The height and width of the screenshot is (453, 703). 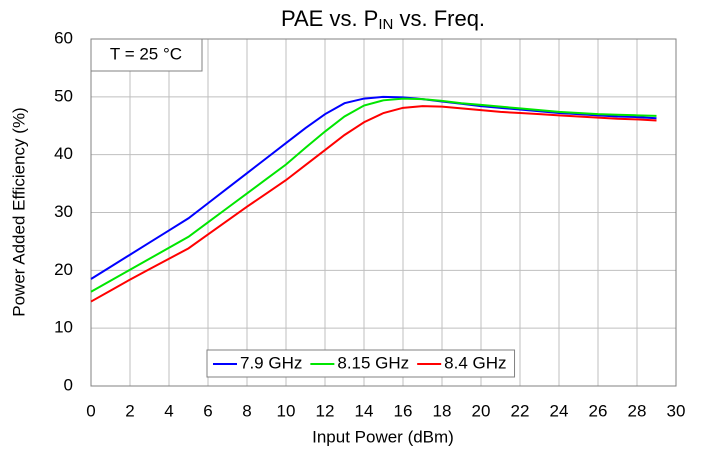 I want to click on y-tick-label: 60, so click(x=63, y=37).